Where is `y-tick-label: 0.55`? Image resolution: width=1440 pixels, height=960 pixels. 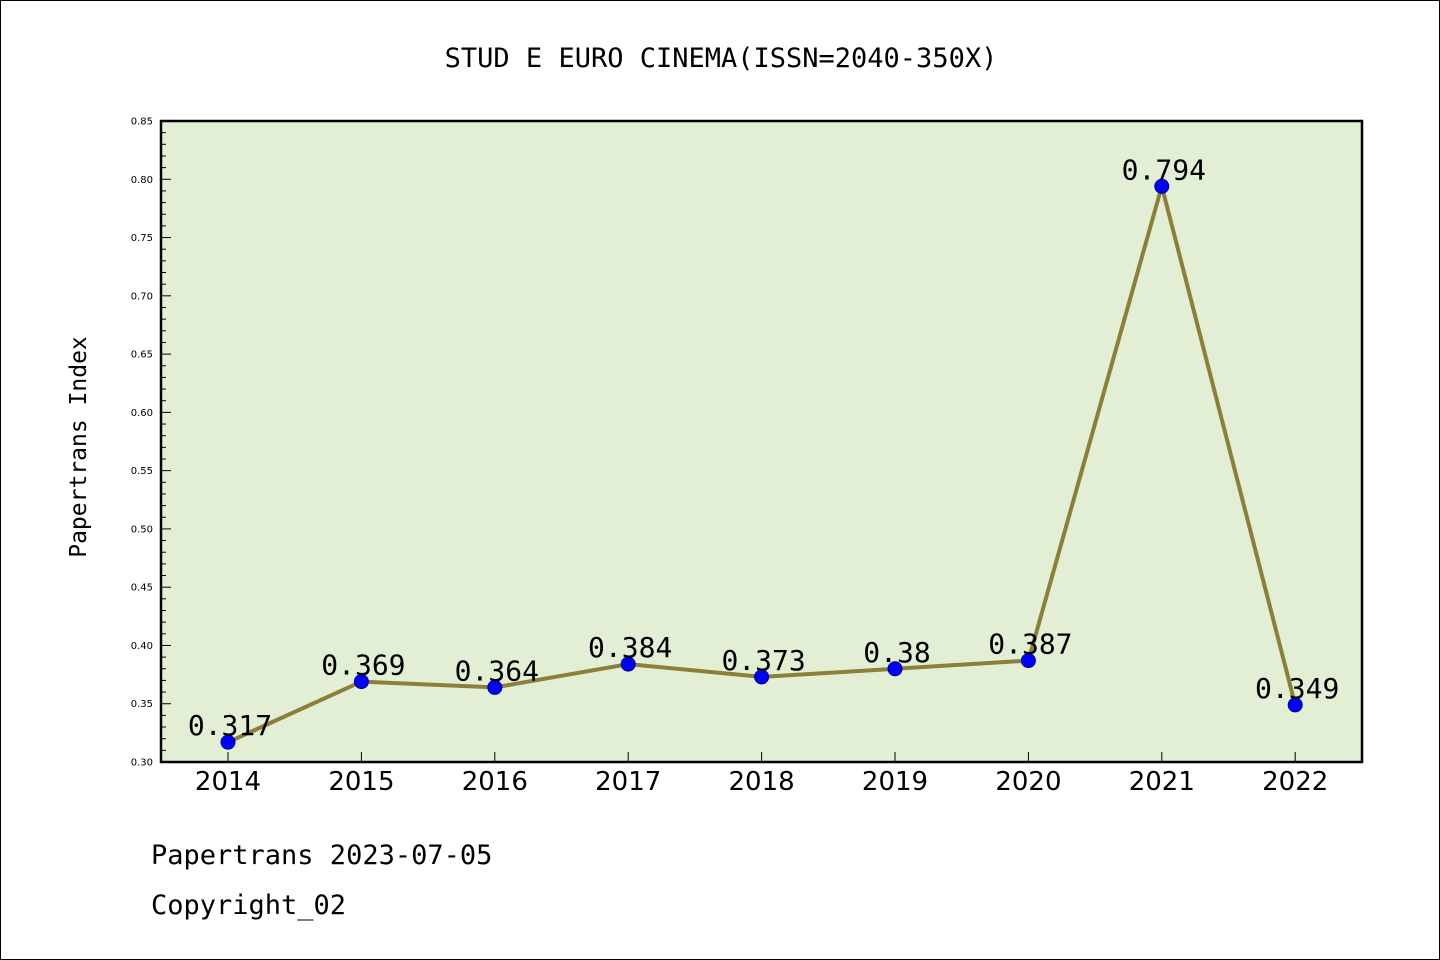
y-tick-label: 0.55 is located at coordinates (142, 471).